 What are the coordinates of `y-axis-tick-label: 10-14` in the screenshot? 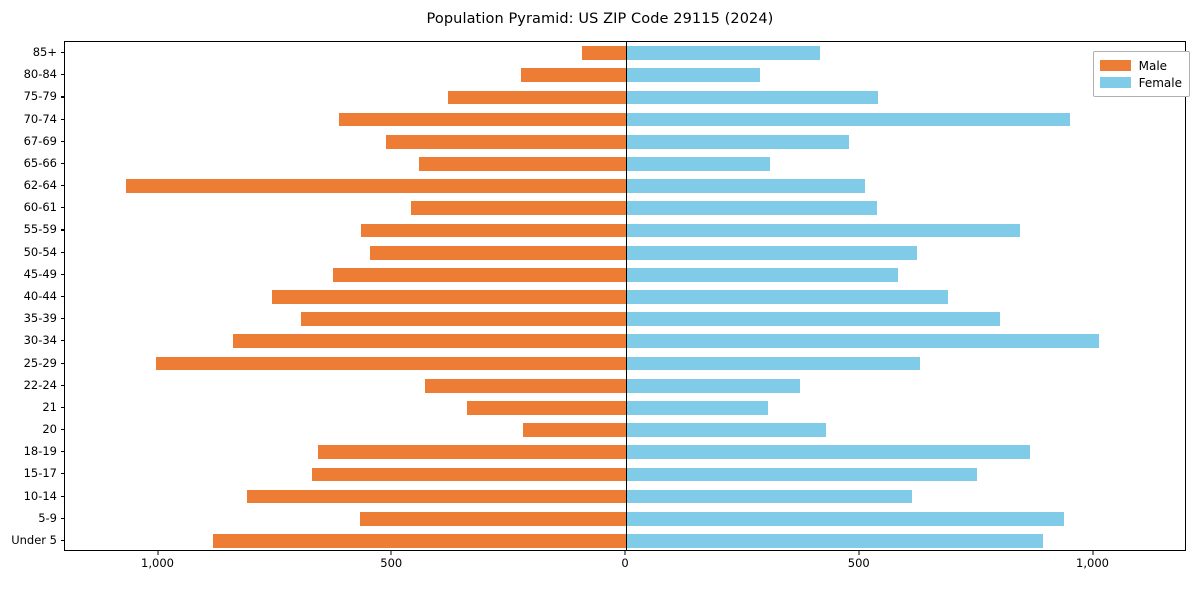 It's located at (40, 495).